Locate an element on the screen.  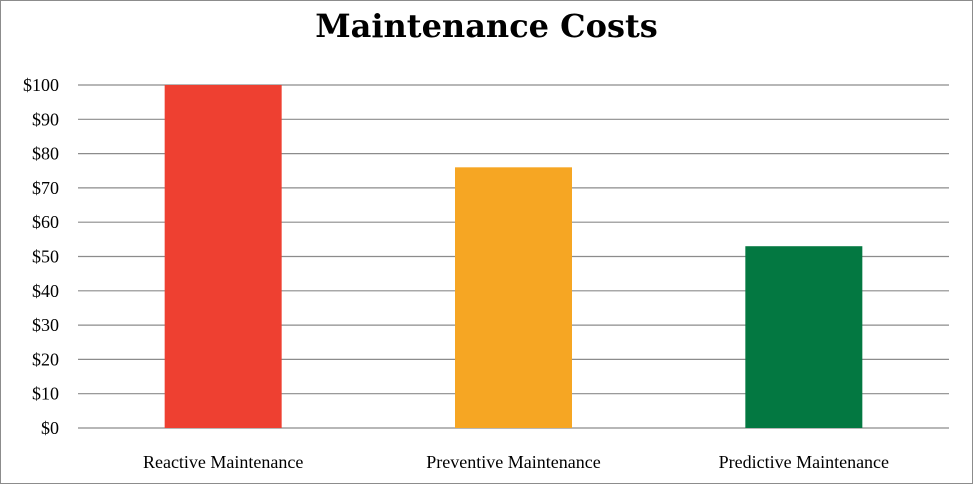
y-tick-label: $100 is located at coordinates (41, 85).